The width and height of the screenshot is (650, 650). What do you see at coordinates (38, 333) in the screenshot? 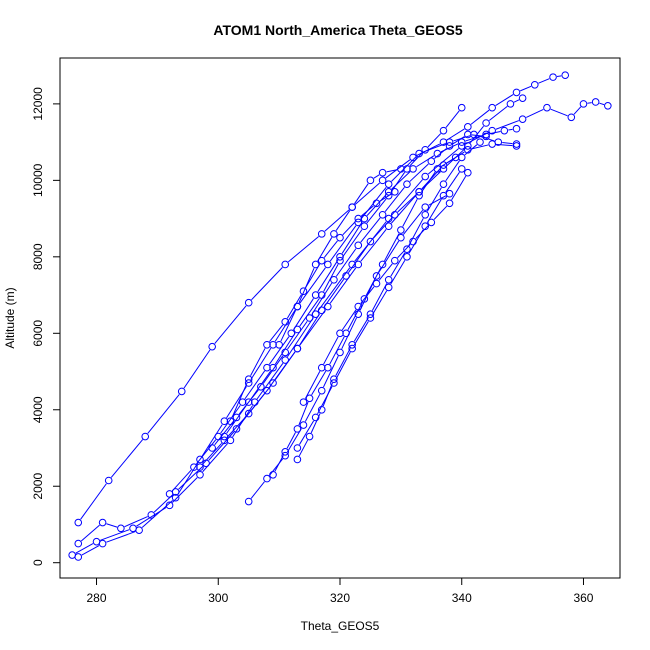
I see `y-tick-label: 6000` at bounding box center [38, 333].